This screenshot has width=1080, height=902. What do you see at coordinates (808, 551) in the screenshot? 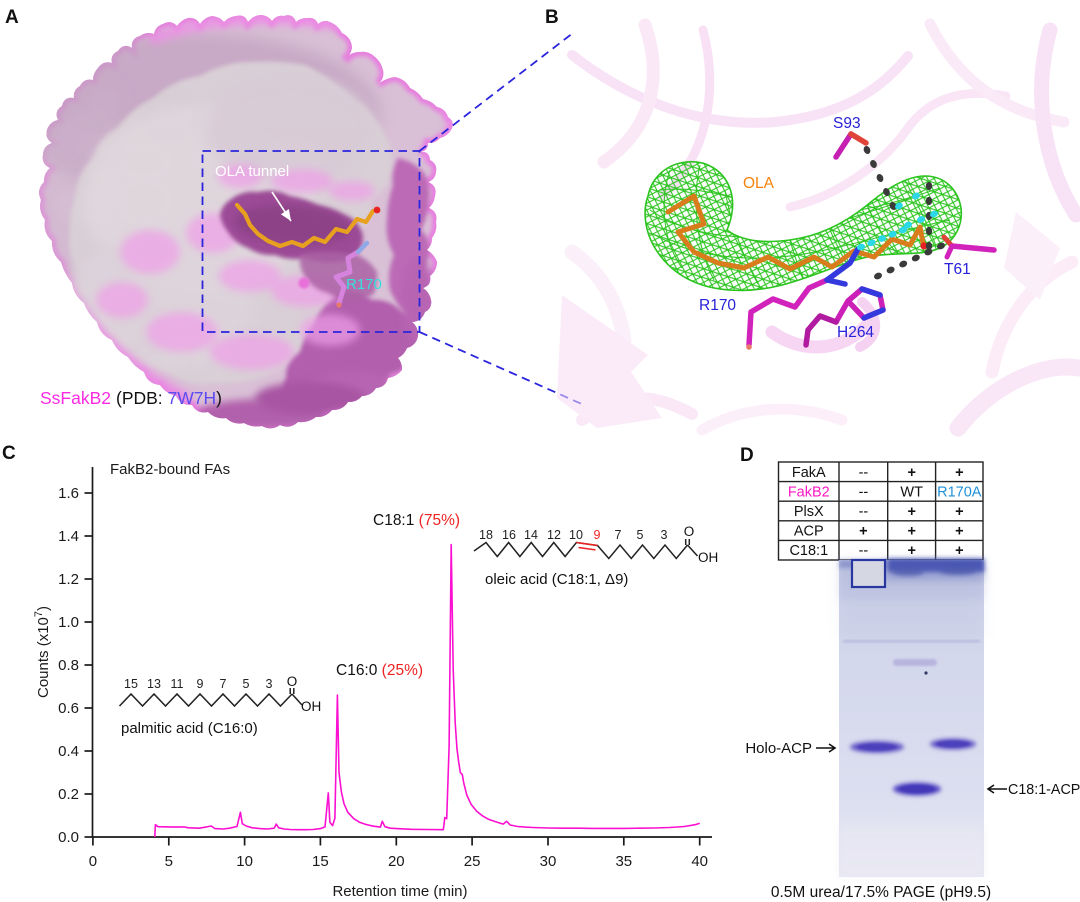
I see `svg-text: C18:1` at bounding box center [808, 551].